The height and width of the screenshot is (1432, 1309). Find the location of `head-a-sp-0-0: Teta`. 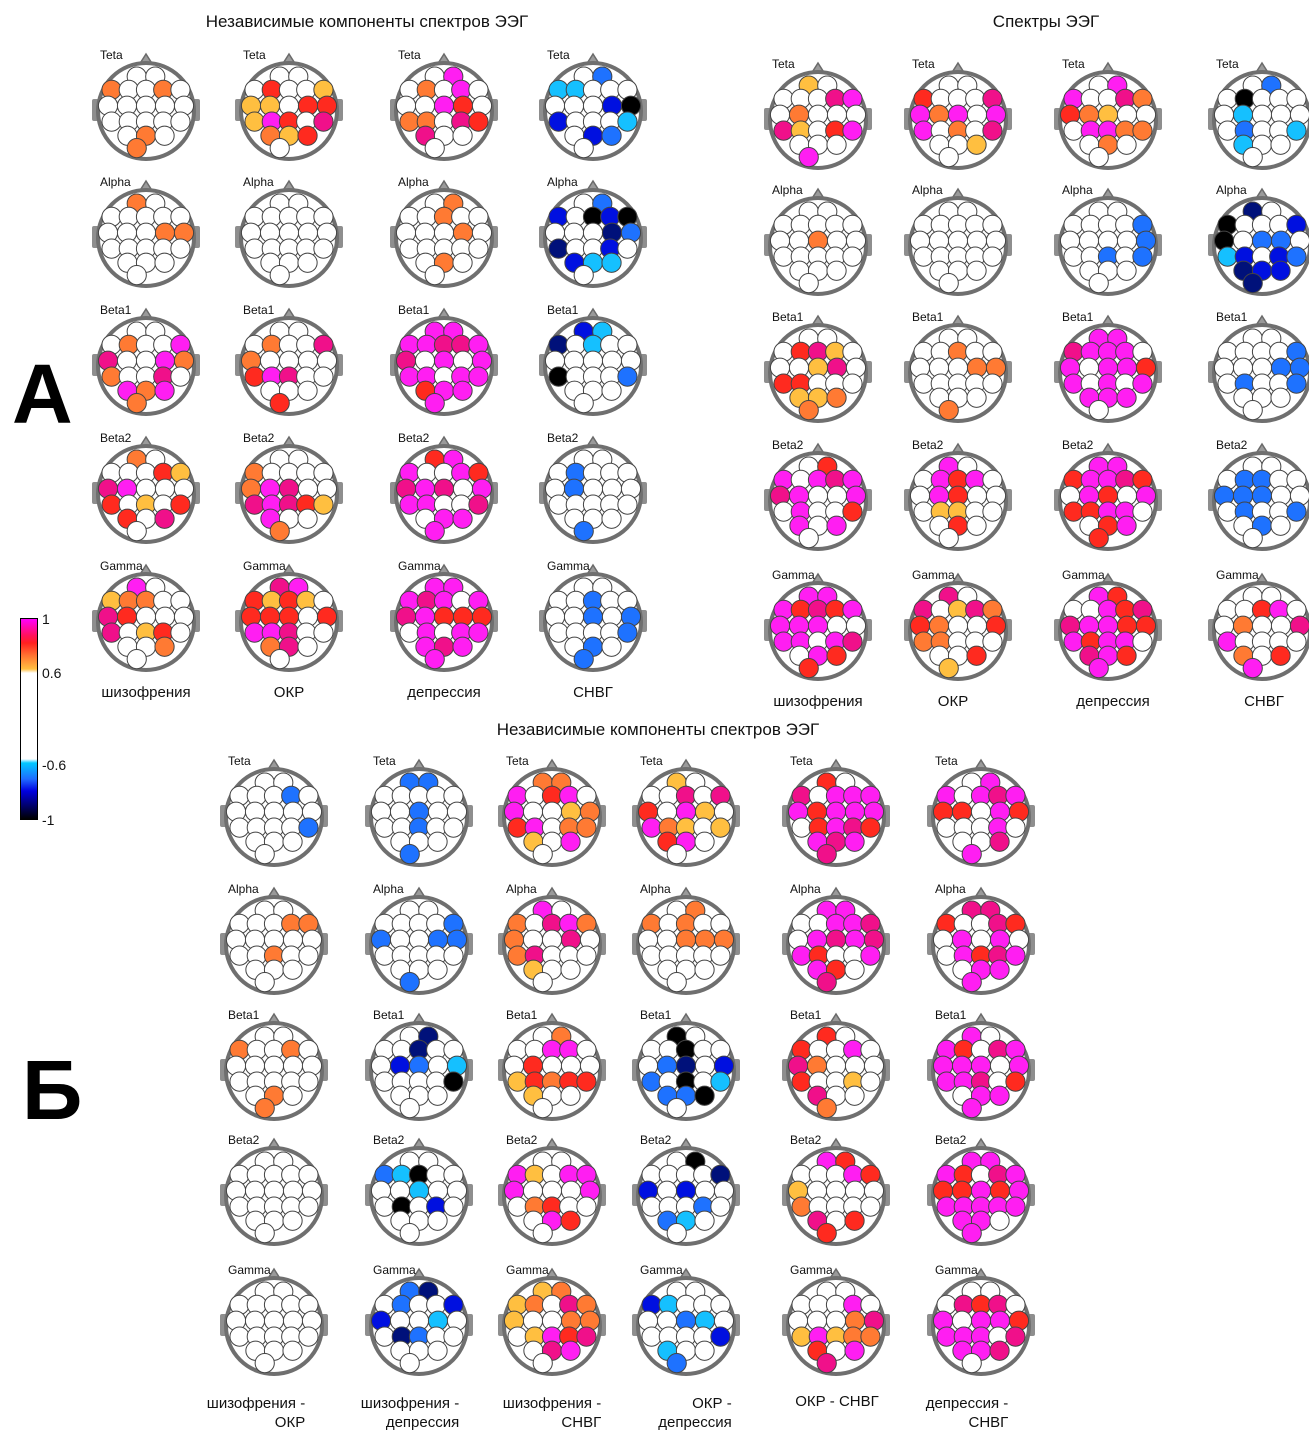

head-a-sp-0-0: Teta is located at coordinates (818, 113).